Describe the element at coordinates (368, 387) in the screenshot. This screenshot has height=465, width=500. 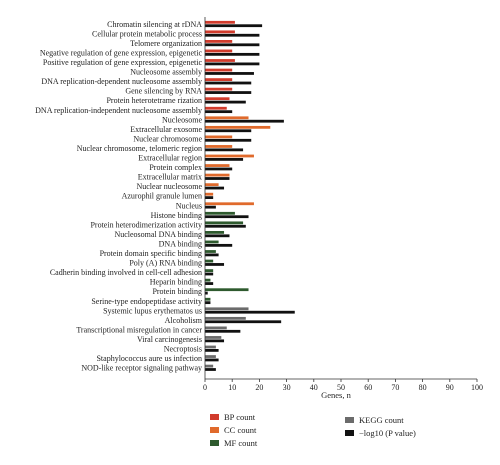
I see `x-tick-label: 60` at that location.